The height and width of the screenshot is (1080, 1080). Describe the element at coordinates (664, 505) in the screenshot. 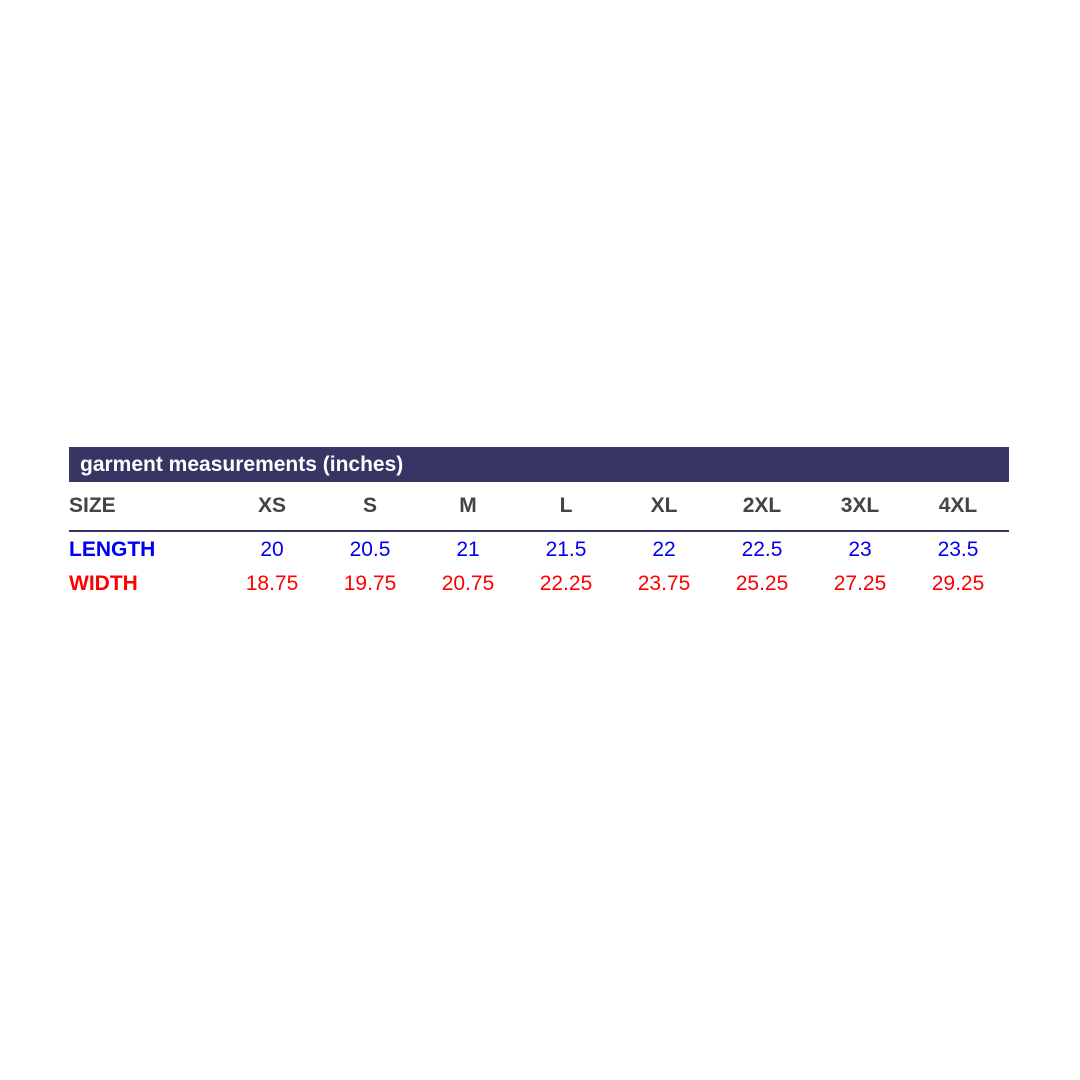

I see `header-cell: XL` at that location.